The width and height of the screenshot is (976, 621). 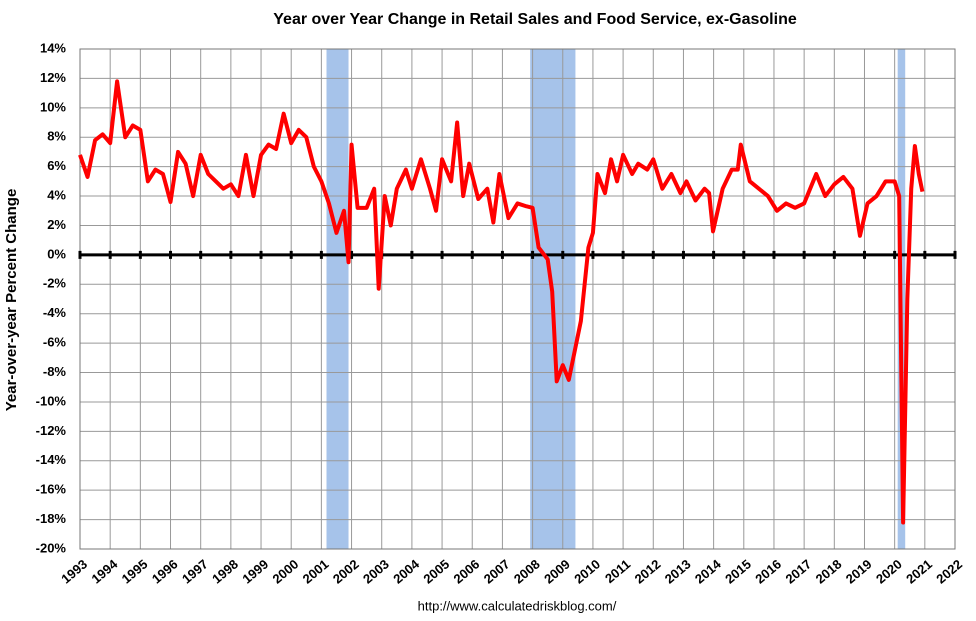 I want to click on x-tick-label: 2014, so click(x=708, y=571).